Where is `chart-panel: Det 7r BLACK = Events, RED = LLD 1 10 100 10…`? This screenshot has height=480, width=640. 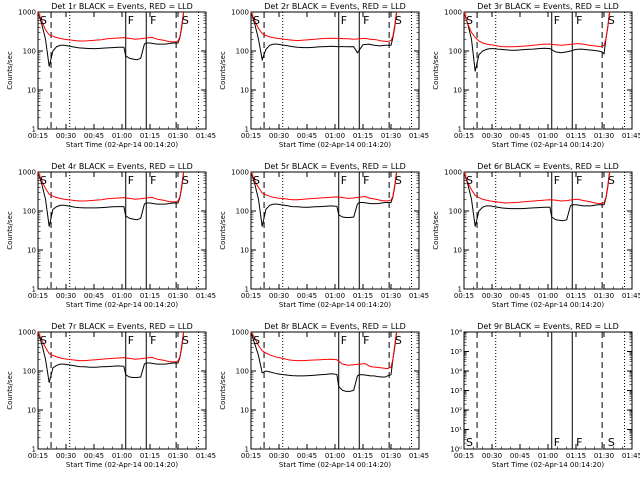
chart-panel: Det 7r BLACK = Events, RED = LLD 1 10 100 10… is located at coordinates (108, 400).